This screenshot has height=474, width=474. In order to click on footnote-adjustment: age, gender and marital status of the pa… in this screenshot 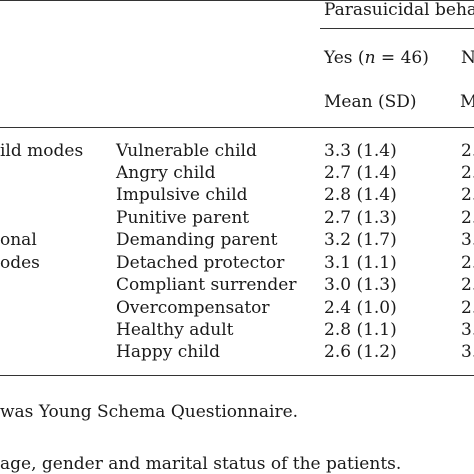, I will do `click(201, 464)`.